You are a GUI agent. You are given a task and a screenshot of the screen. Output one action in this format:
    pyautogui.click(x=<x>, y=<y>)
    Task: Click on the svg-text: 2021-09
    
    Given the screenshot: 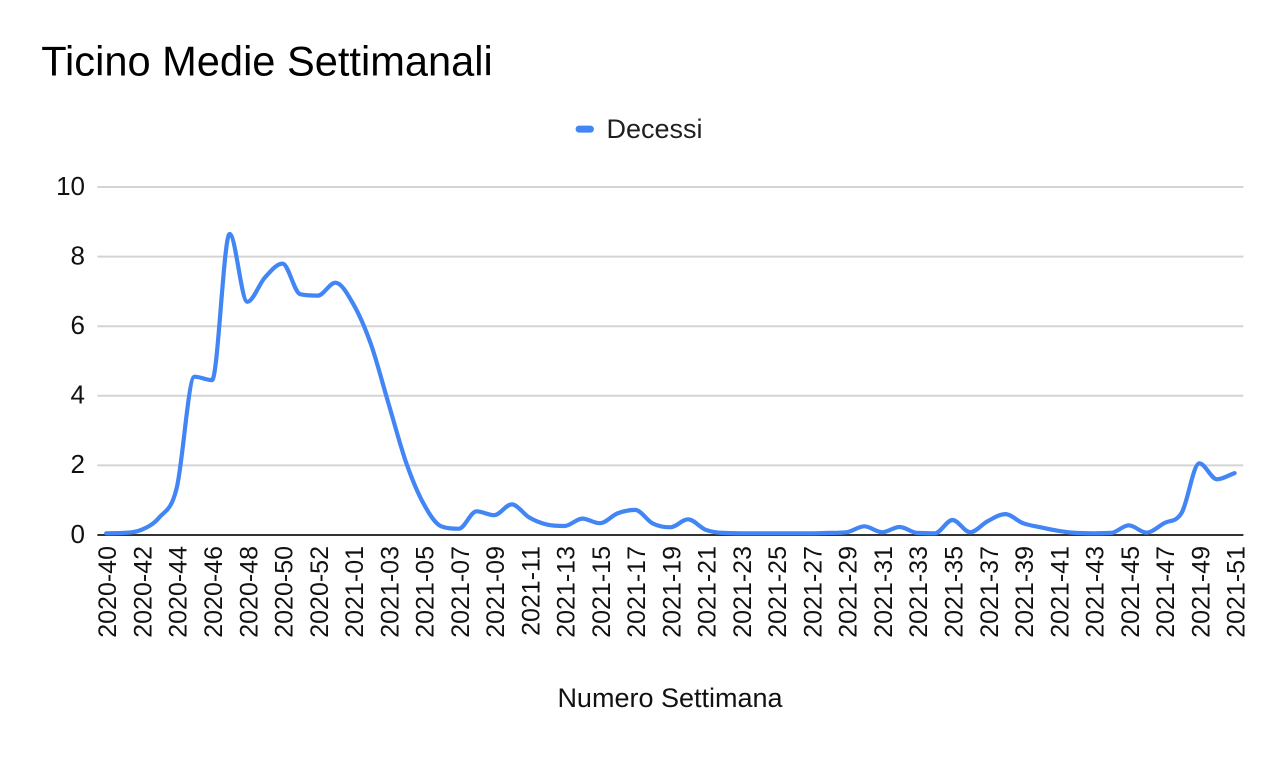 What is the action you would take?
    pyautogui.click(x=496, y=592)
    